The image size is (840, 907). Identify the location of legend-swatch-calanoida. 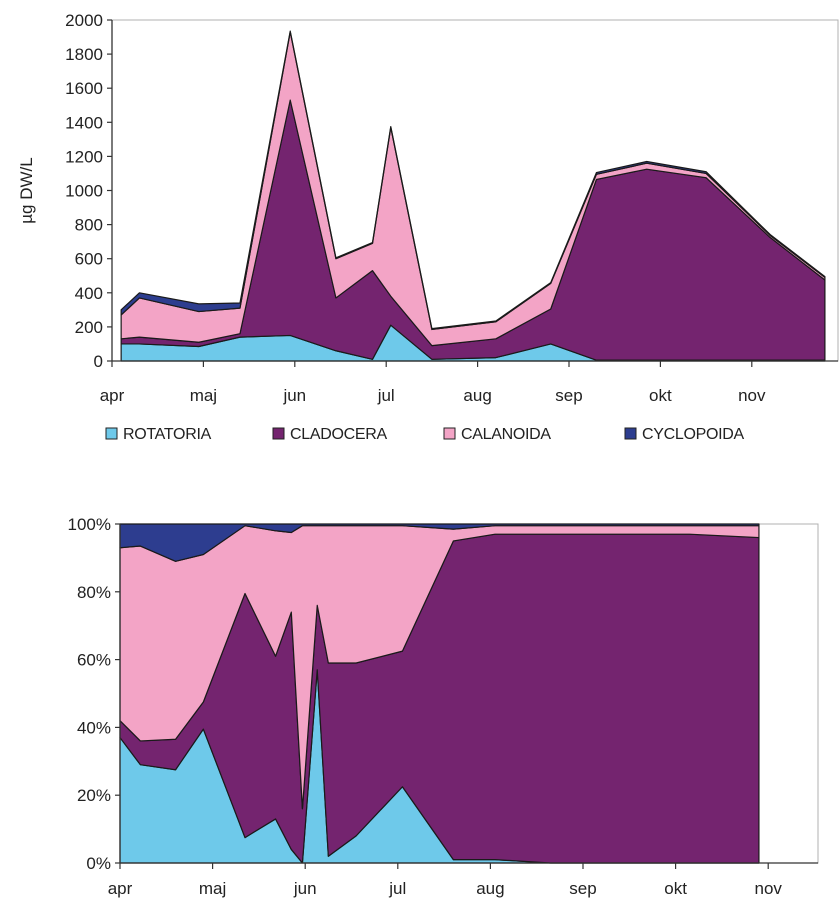
(449, 433).